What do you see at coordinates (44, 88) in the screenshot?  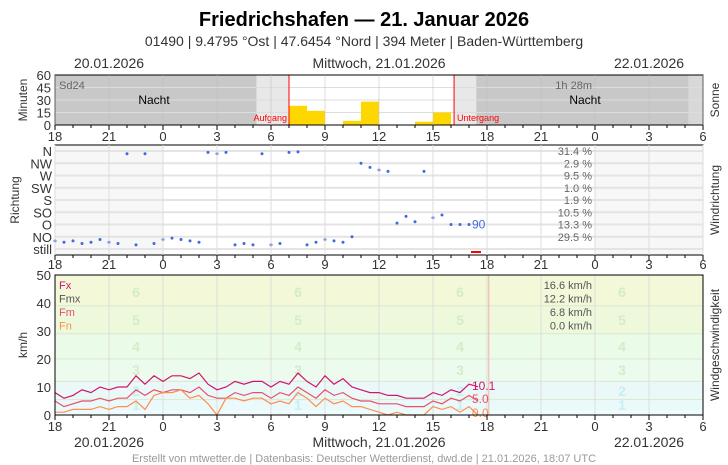 I see `y-tick: 45` at bounding box center [44, 88].